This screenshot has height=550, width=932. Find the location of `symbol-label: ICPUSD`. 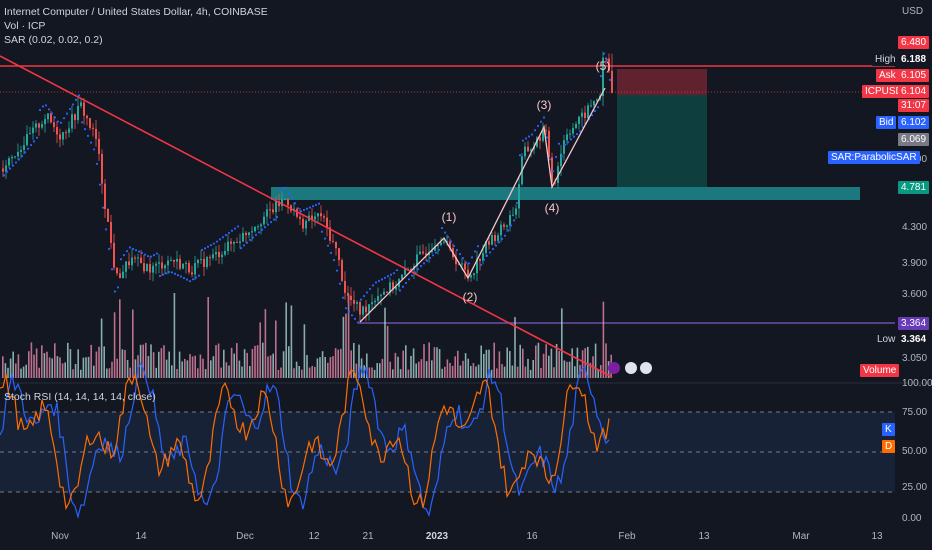

symbol-label: ICPUSD is located at coordinates (884, 91).